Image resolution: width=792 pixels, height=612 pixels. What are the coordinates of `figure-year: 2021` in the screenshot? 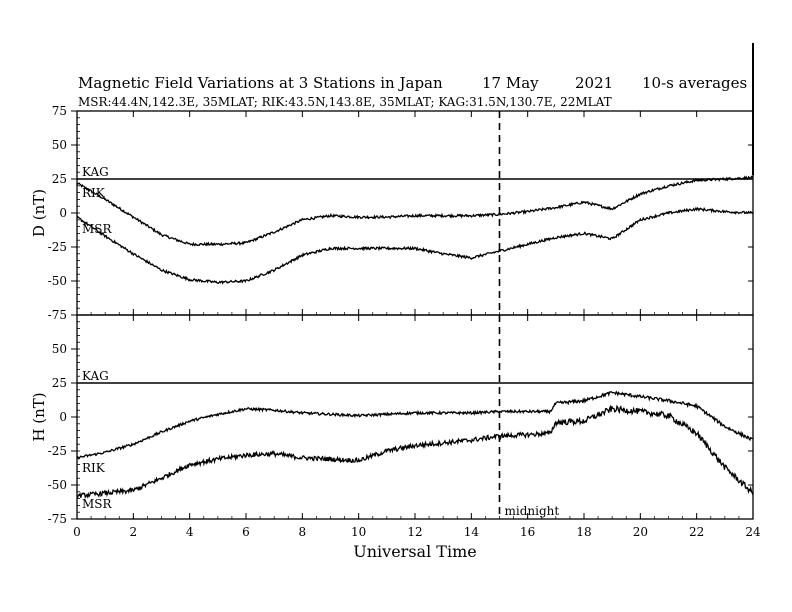 It's located at (594, 83).